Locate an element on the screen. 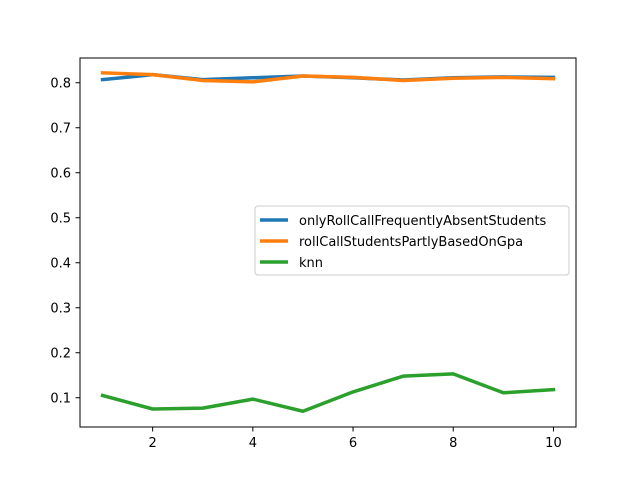 The height and width of the screenshot is (480, 640). x-tick-label: 10 is located at coordinates (553, 443).